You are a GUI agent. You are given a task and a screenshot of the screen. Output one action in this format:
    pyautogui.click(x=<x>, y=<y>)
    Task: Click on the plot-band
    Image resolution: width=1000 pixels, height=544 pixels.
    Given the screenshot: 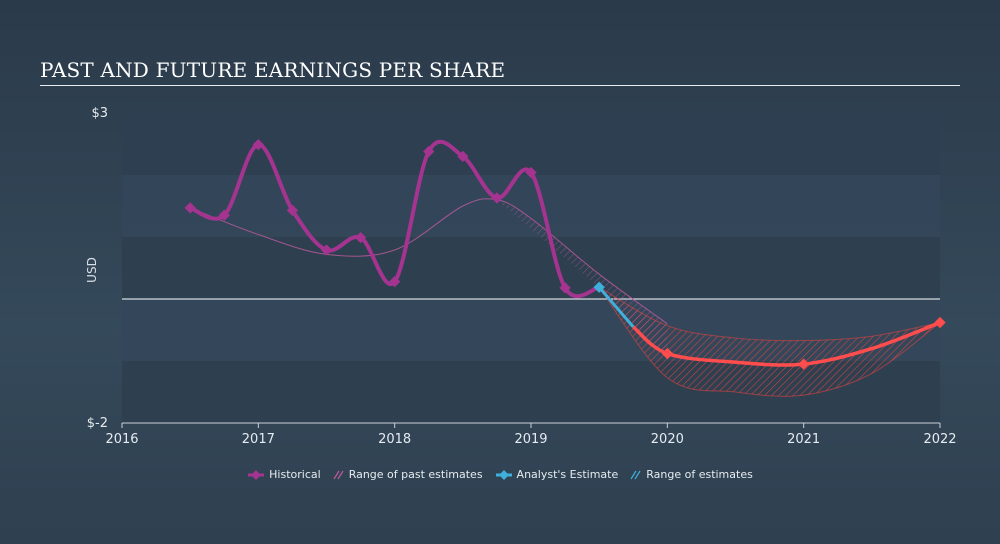 What is the action you would take?
    pyautogui.click(x=531, y=268)
    